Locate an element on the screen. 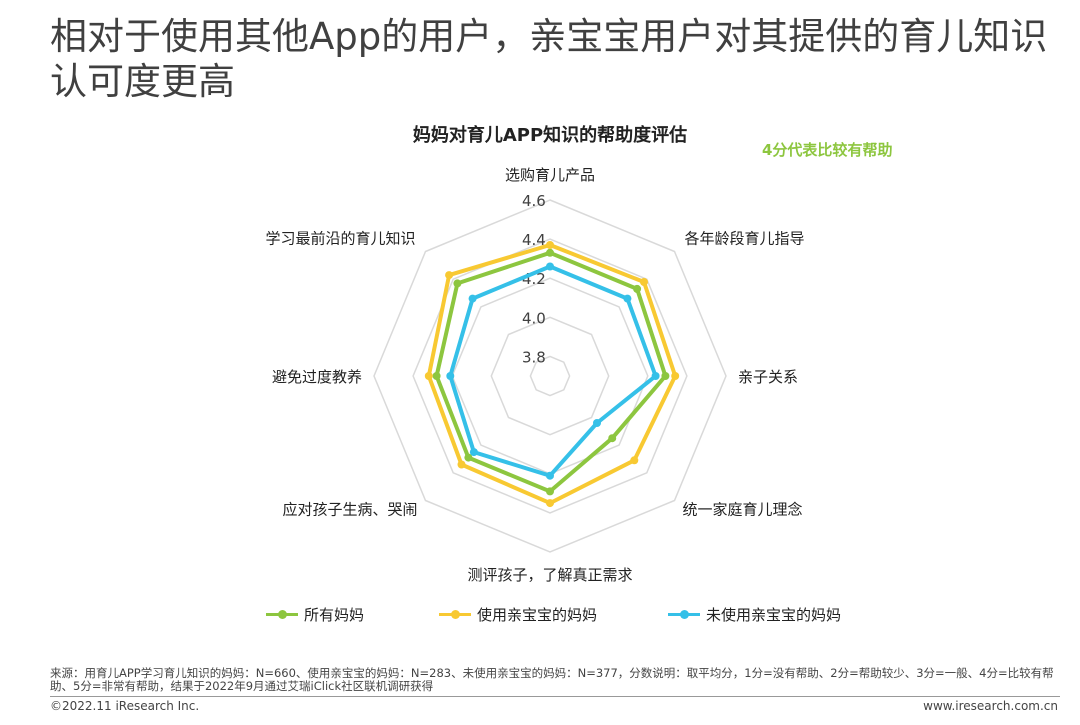 Image resolution: width=1080 pixels, height=725 pixels. axis-label: 测评孩子，了解真正需求 is located at coordinates (549, 575).